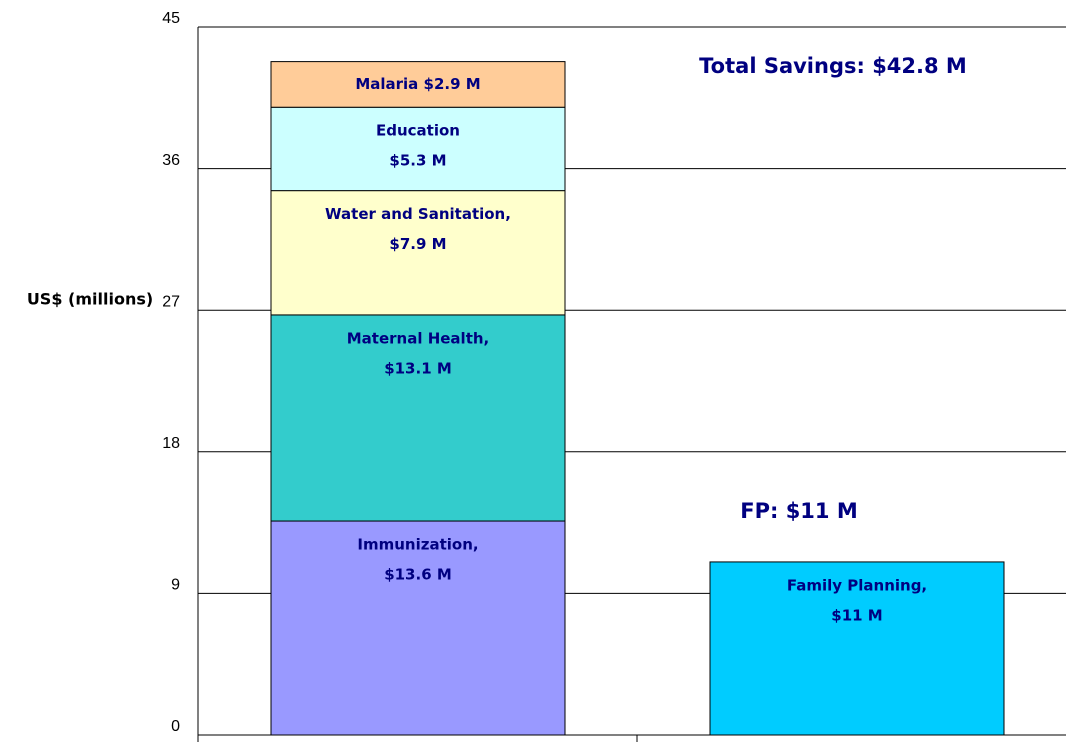 The image size is (1066, 742). Describe the element at coordinates (175, 585) in the screenshot. I see `y-tick-label: 9` at that location.